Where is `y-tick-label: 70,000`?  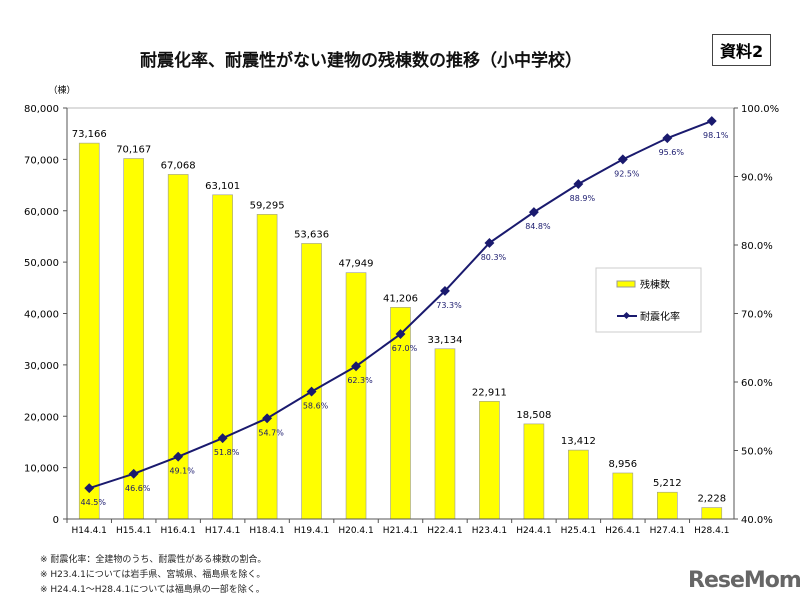 y-tick-label: 70,000 is located at coordinates (41, 160).